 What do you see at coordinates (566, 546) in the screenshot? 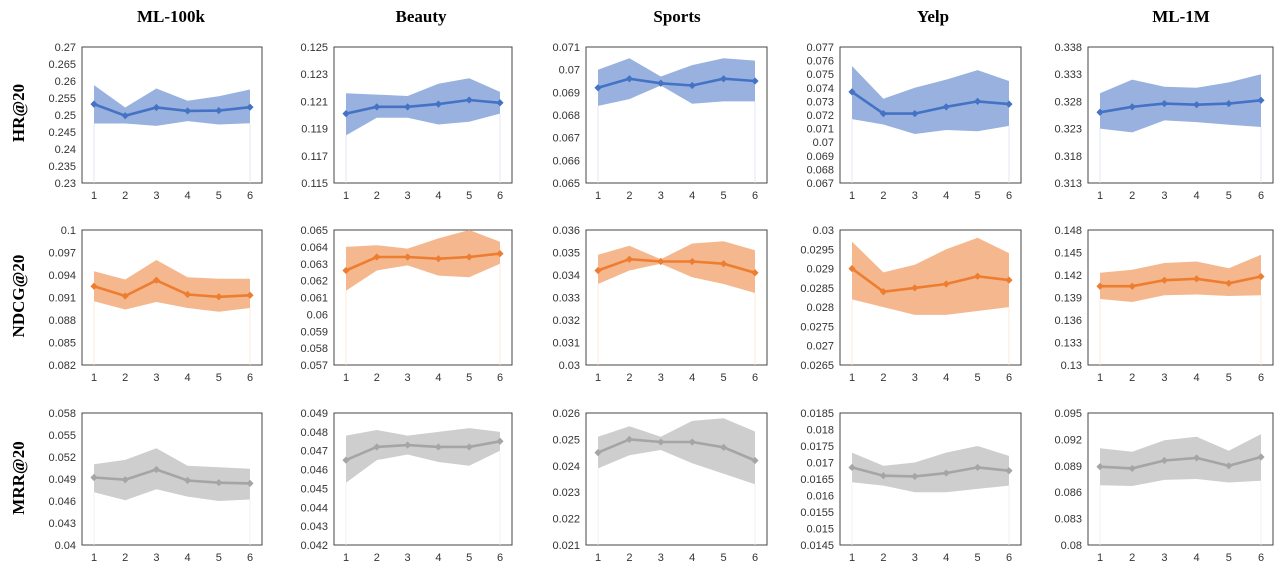
I see `y-tick-label: 0.021` at bounding box center [566, 546].